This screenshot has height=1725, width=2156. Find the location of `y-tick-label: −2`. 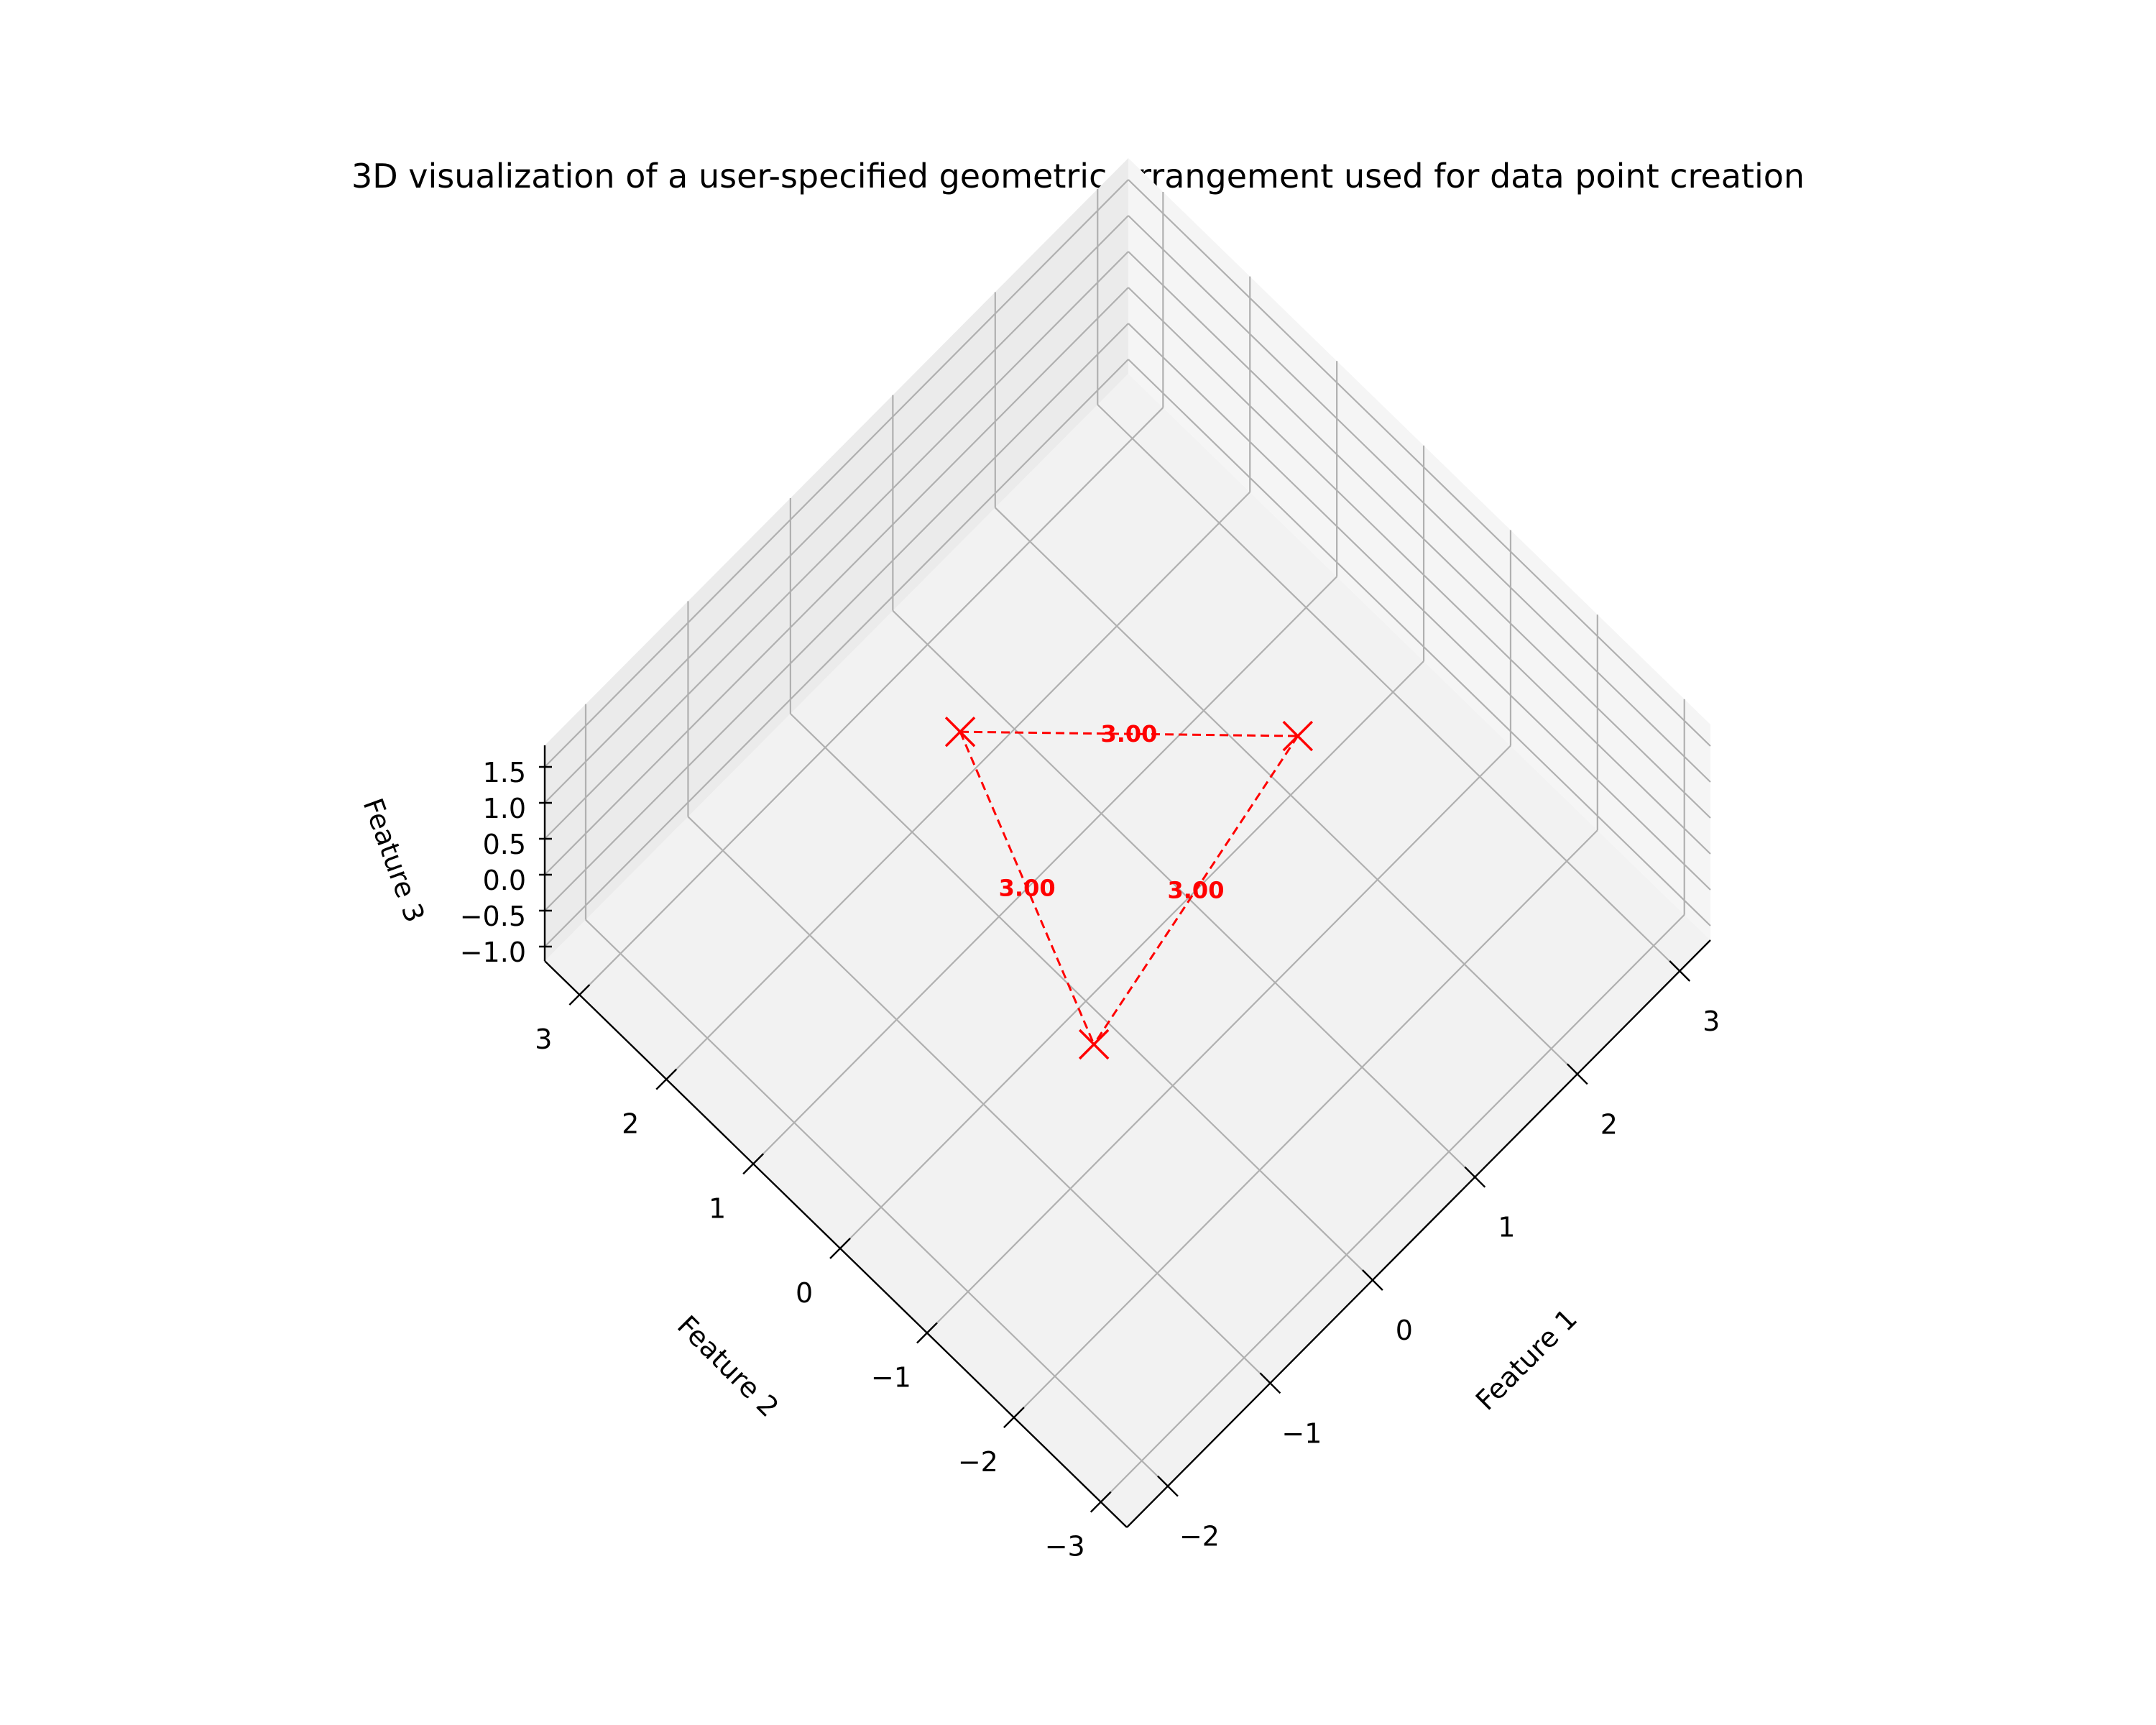

y-tick-label: −2 is located at coordinates (978, 1462).